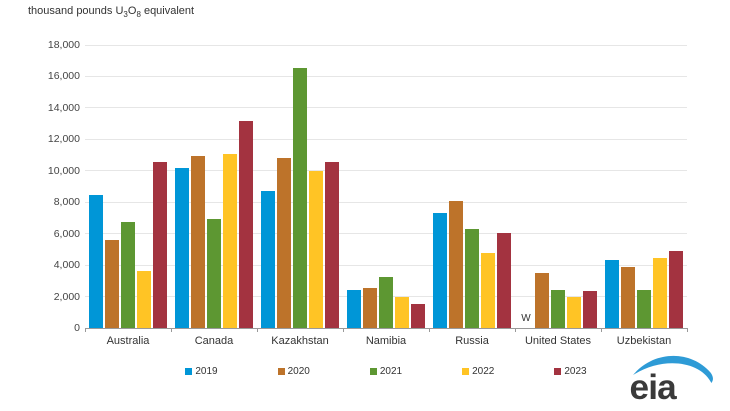 Image resolution: width=730 pixels, height=411 pixels. I want to click on y-tick-label: 10,000, so click(63, 170).